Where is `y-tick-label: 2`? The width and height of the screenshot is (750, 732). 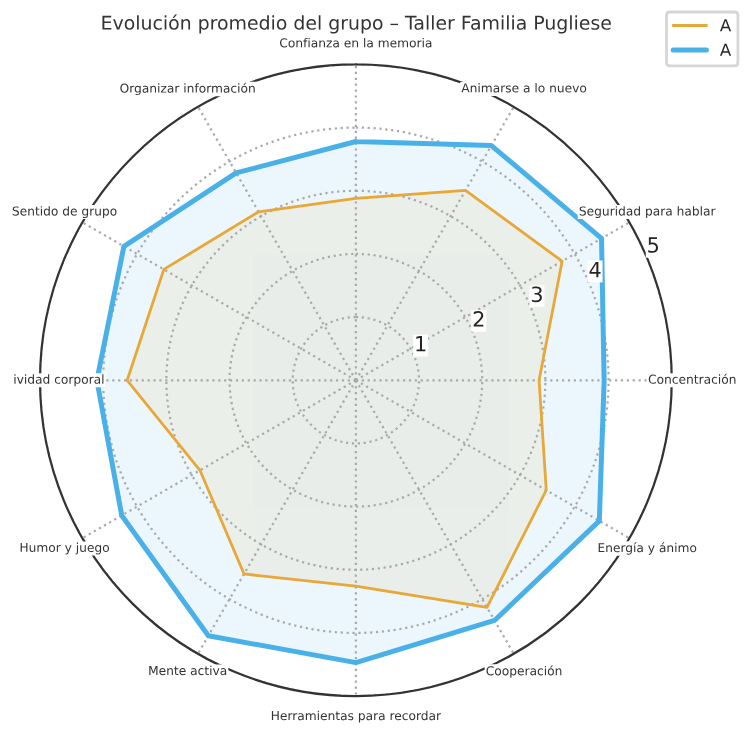
y-tick-label: 2 is located at coordinates (478, 319).